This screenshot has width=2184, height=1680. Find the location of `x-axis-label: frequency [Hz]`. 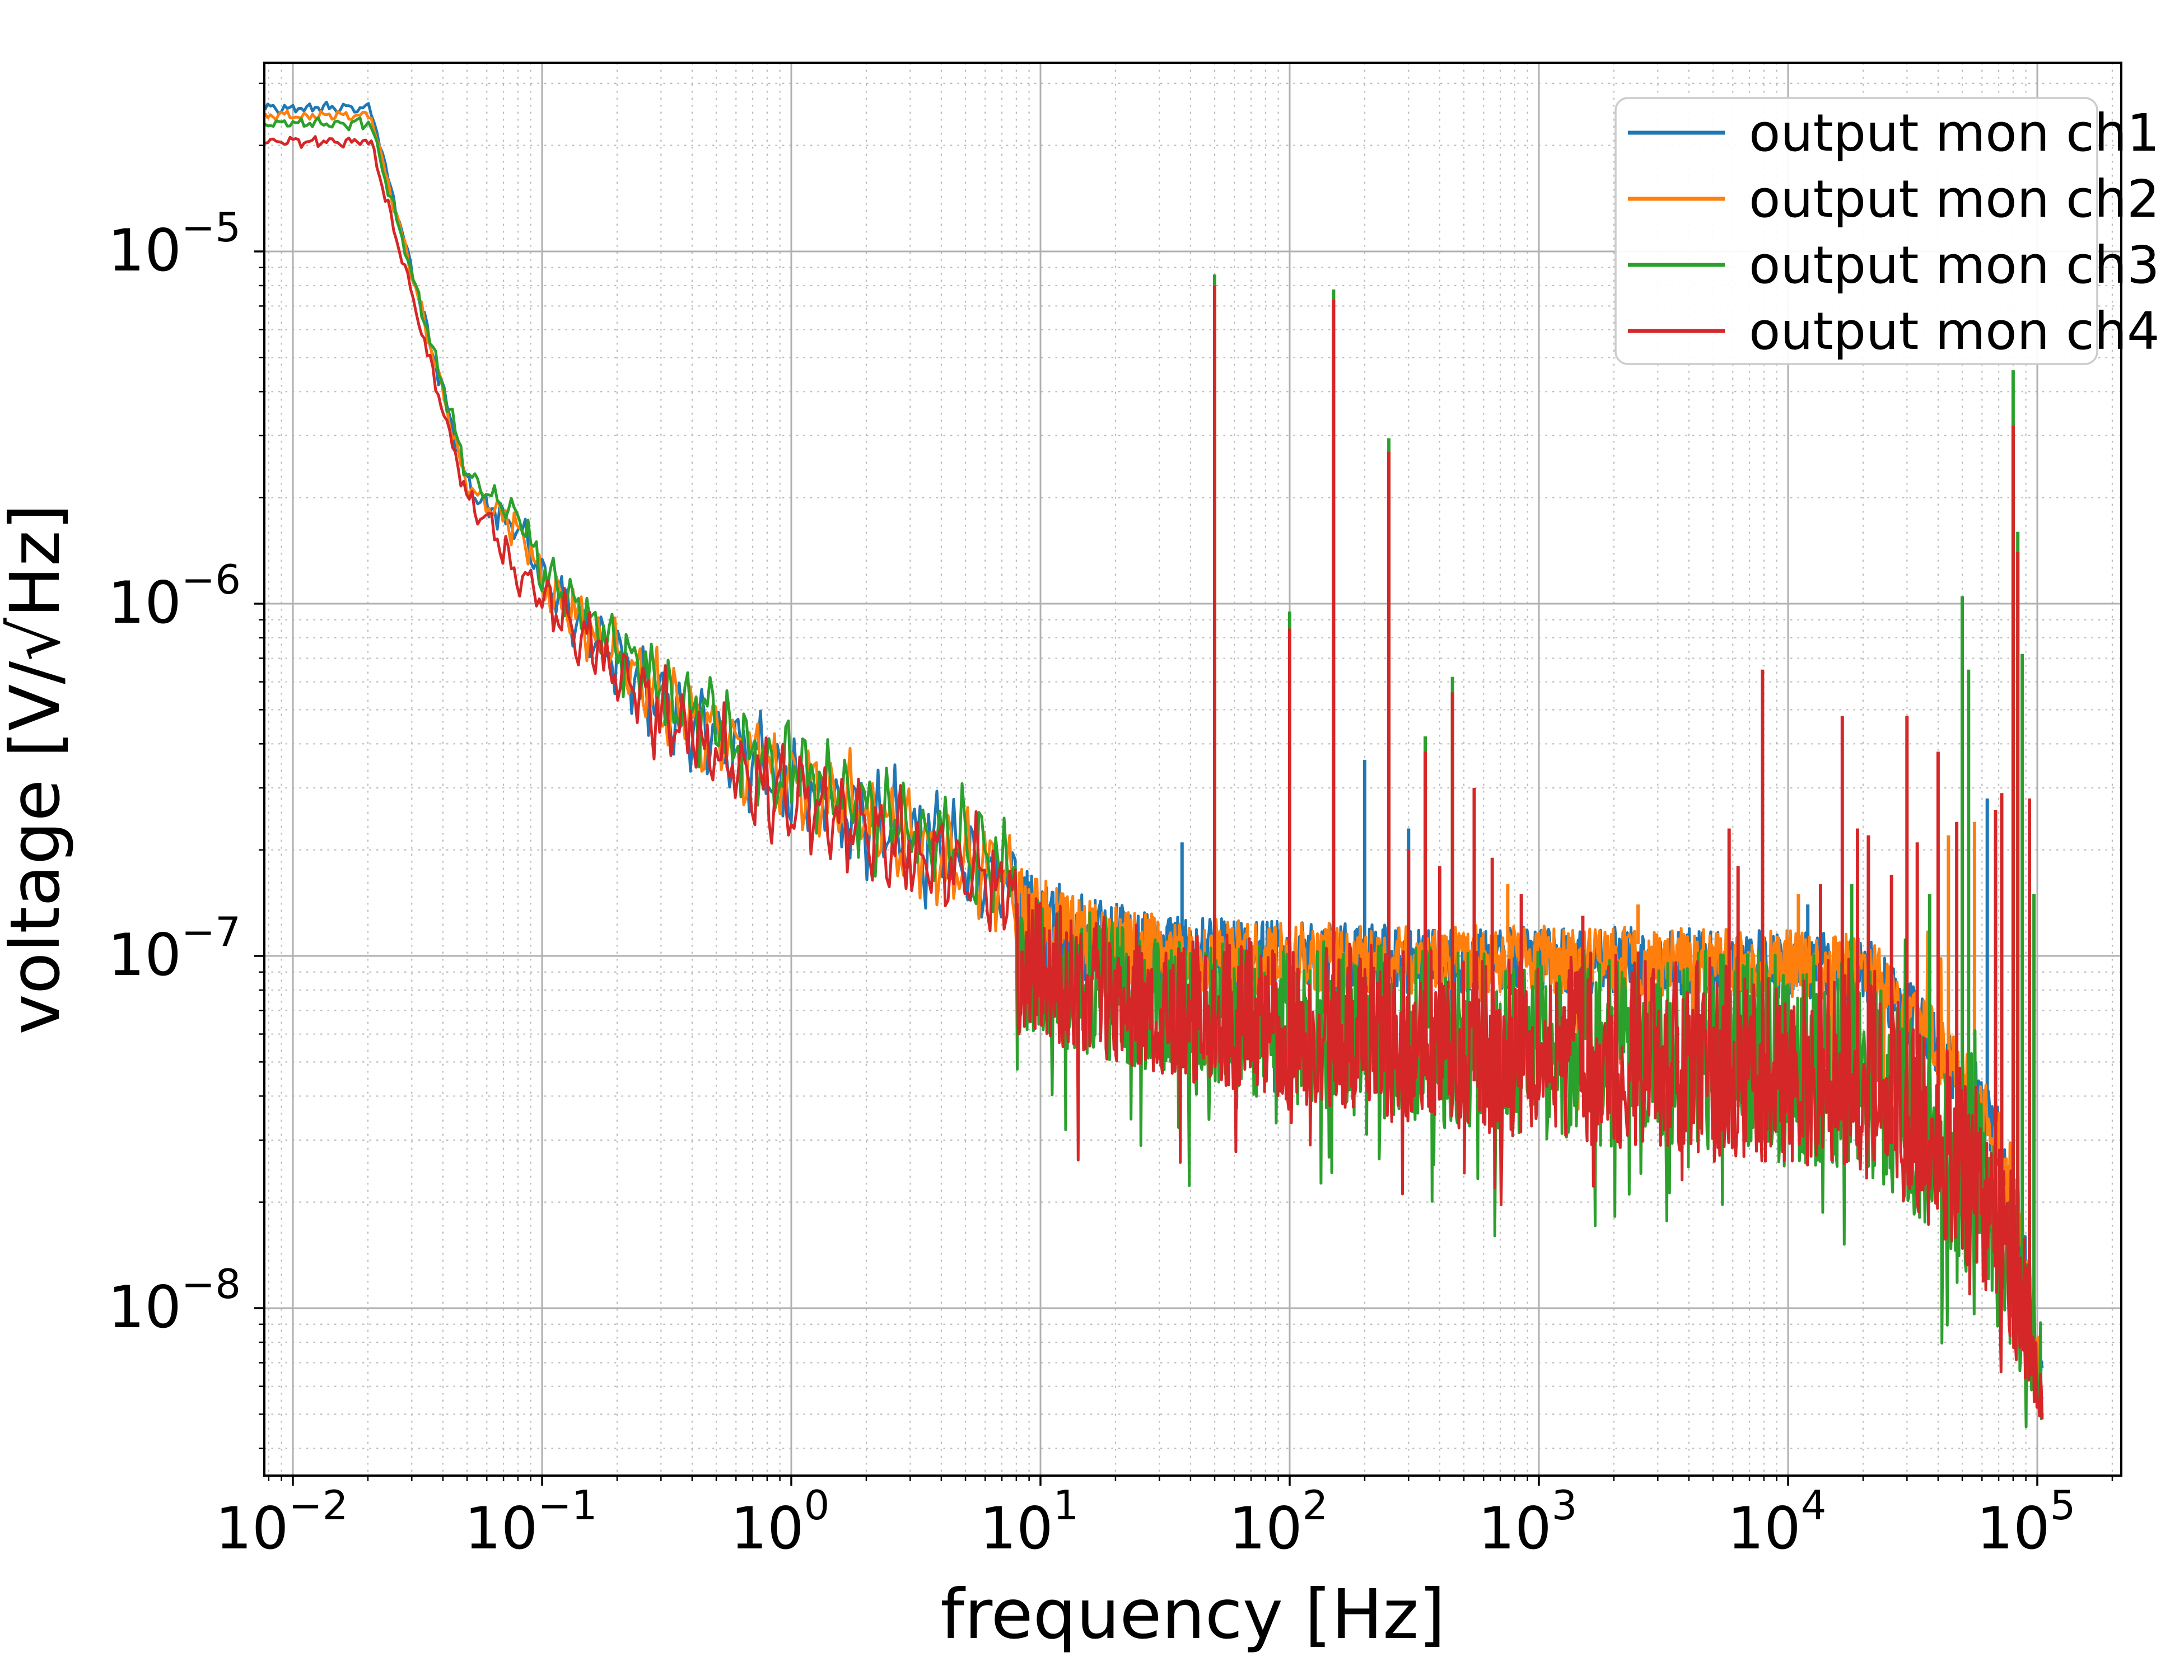

x-axis-label: frequency [Hz] is located at coordinates (1193, 1615).